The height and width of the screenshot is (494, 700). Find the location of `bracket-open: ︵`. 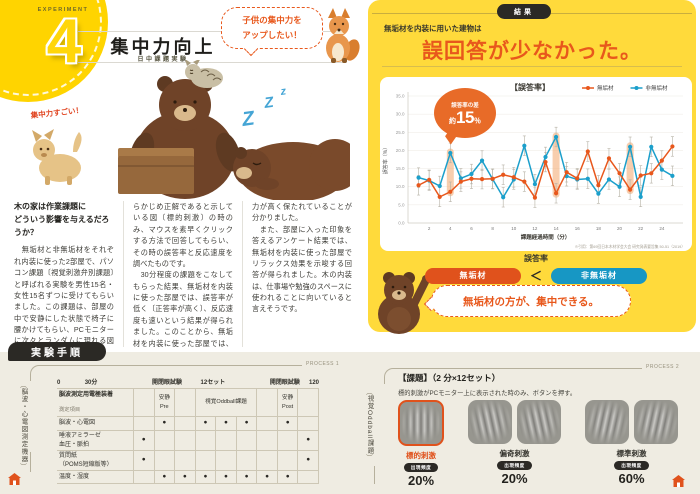

bracket-open: ︵ is located at coordinates (369, 391).